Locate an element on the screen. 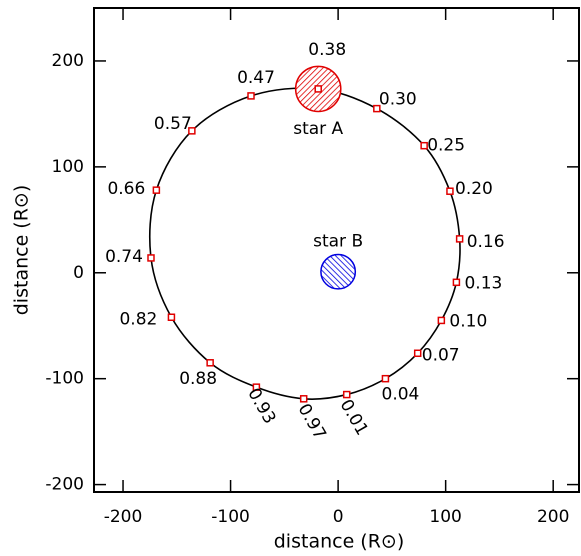 The width and height of the screenshot is (581, 556). phase-label: 0.47 is located at coordinates (256, 78).